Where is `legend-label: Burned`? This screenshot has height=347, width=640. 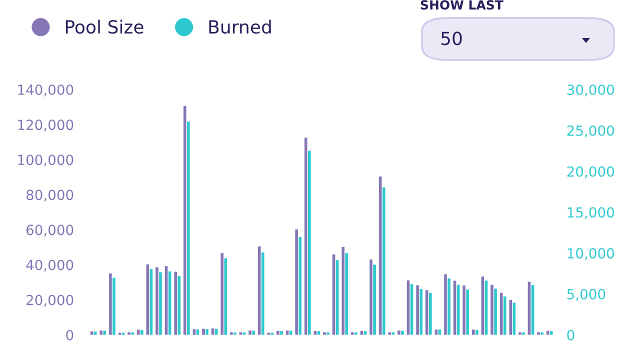 legend-label: Burned is located at coordinates (240, 27).